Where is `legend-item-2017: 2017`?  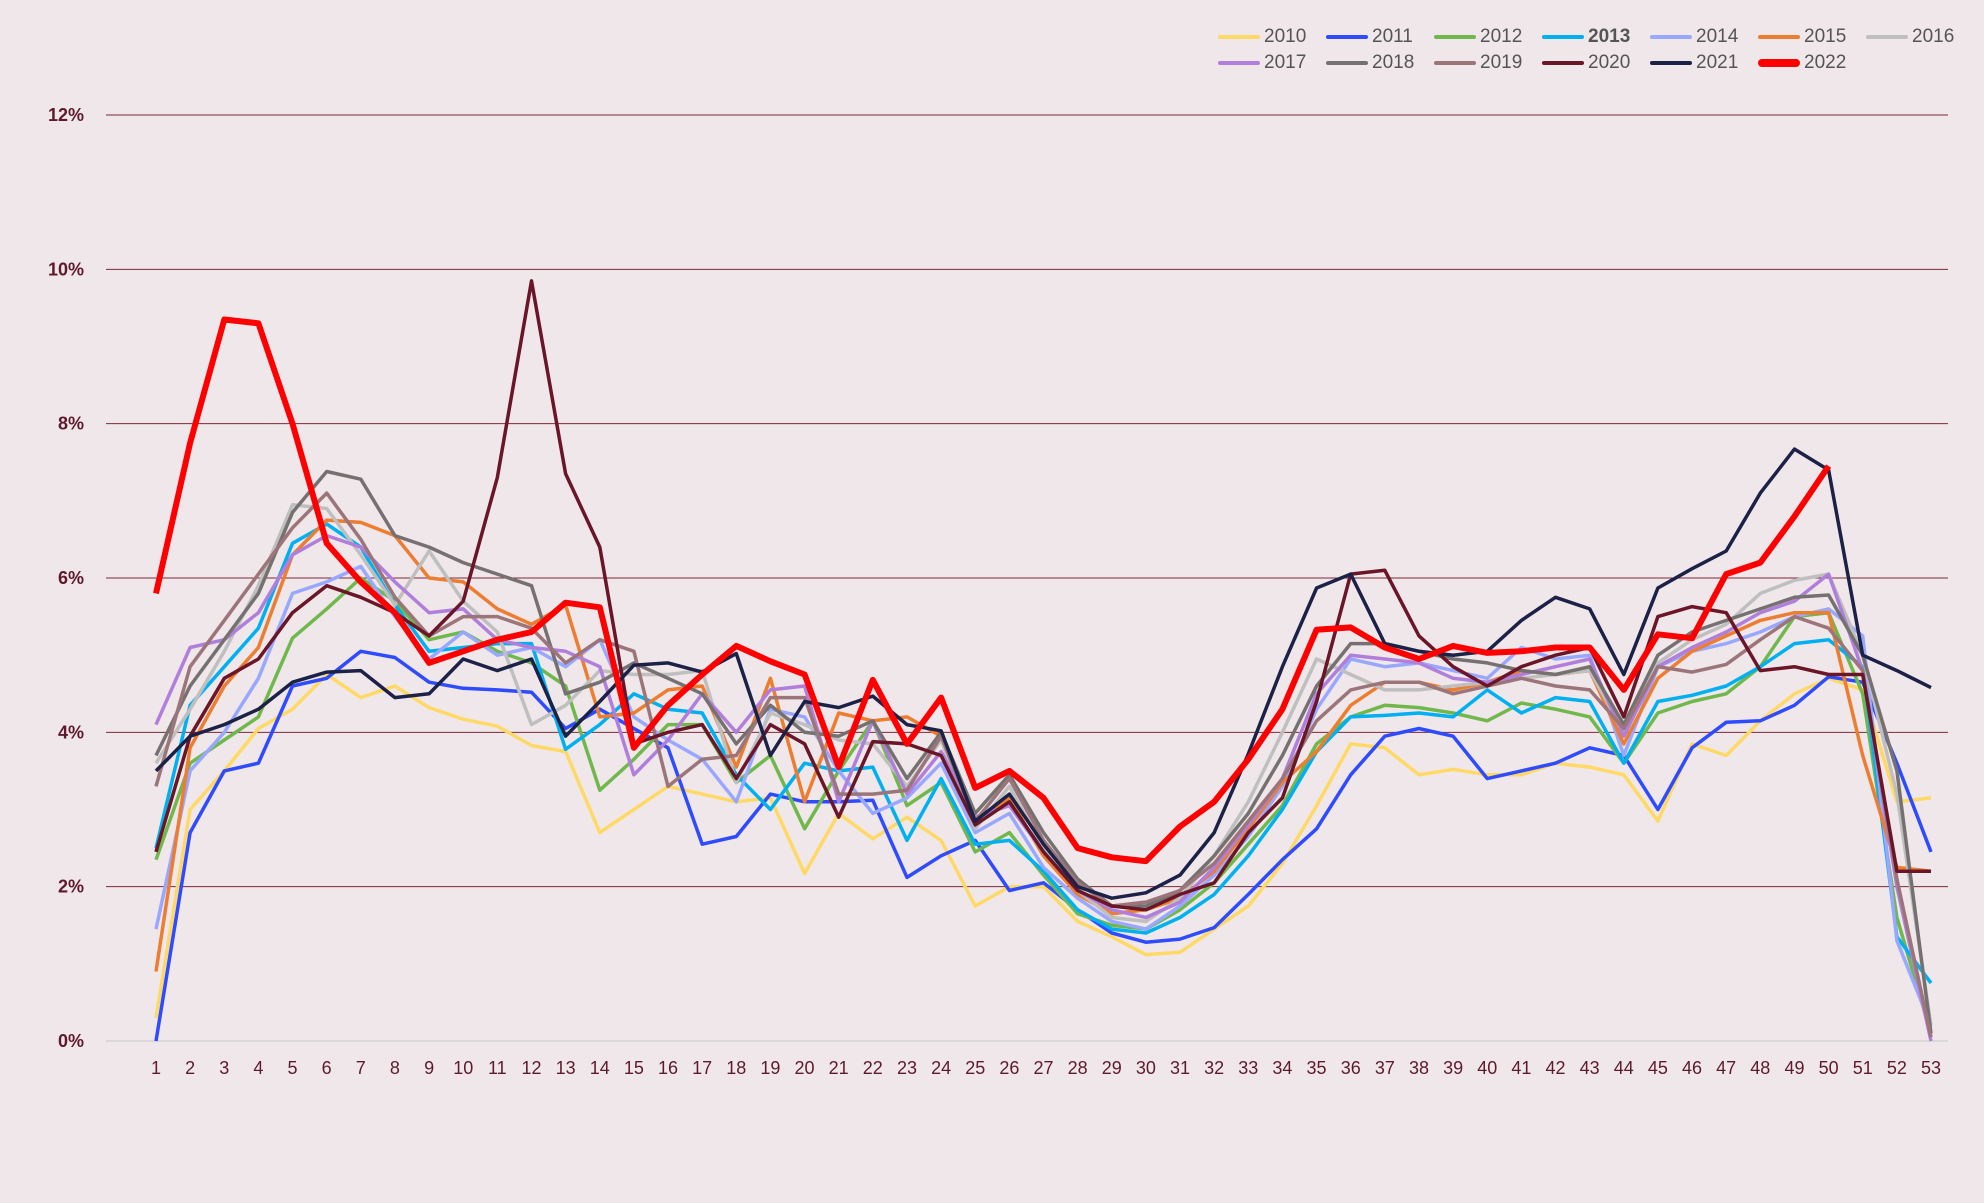 legend-item-2017: 2017 is located at coordinates (1272, 63).